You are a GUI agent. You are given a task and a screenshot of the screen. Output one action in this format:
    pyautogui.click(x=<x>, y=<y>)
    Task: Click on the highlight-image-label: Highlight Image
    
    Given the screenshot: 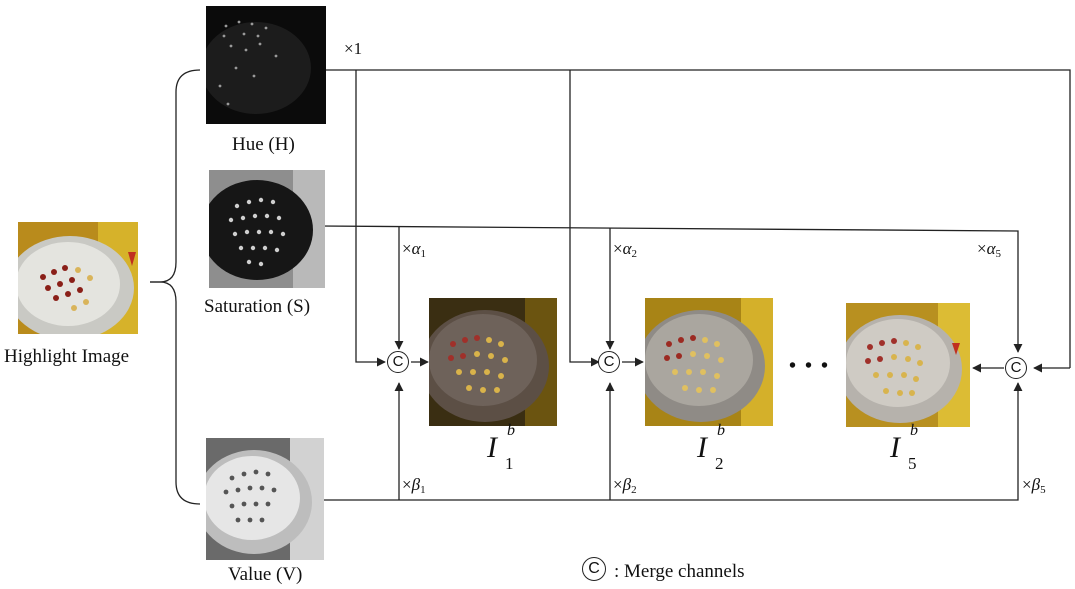 What is the action you would take?
    pyautogui.click(x=67, y=356)
    